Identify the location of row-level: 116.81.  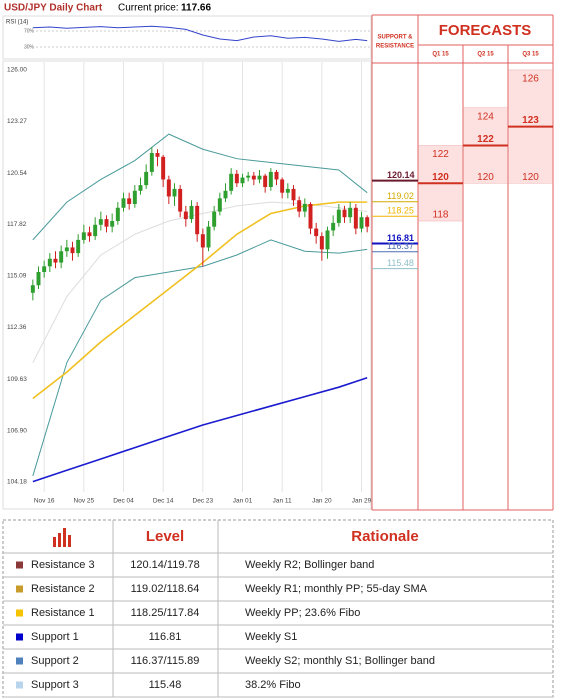
(165, 637).